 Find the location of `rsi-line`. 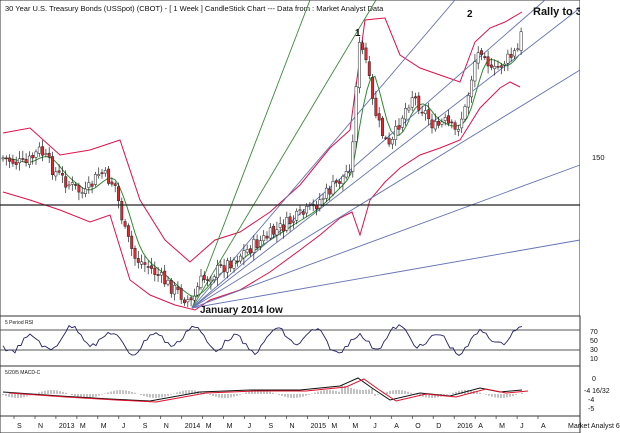

rsi-line is located at coordinates (262, 340).